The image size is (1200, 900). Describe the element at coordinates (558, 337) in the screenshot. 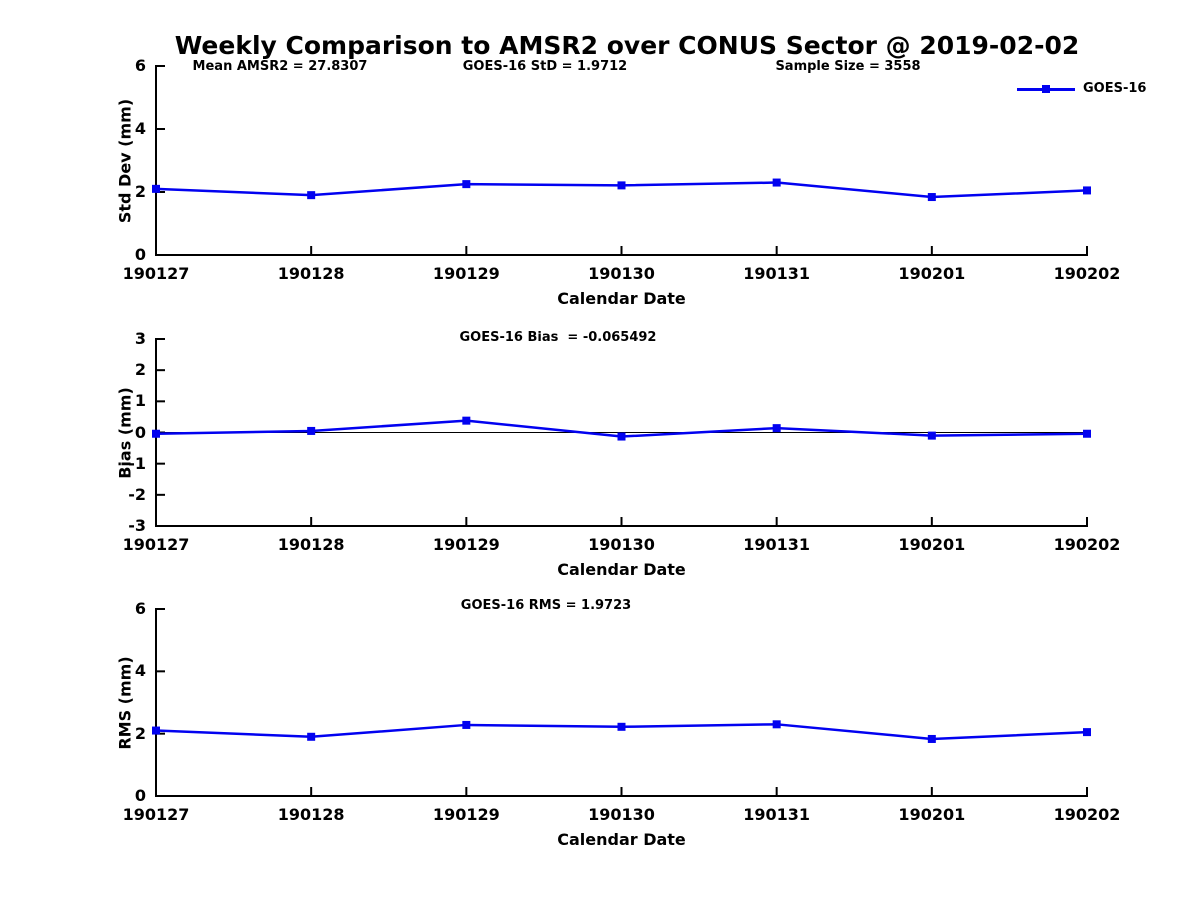

I see `annotation: GOES-16 Bias = -0.065492` at that location.